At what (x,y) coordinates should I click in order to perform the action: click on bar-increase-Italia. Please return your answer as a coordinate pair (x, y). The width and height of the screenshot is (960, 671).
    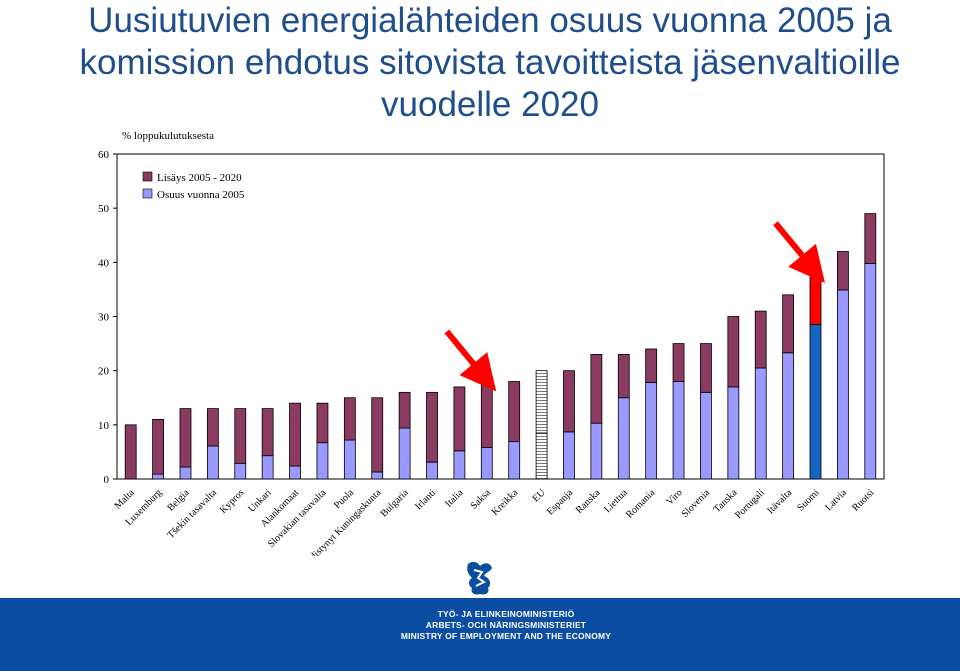
    Looking at the image, I should click on (459, 419).